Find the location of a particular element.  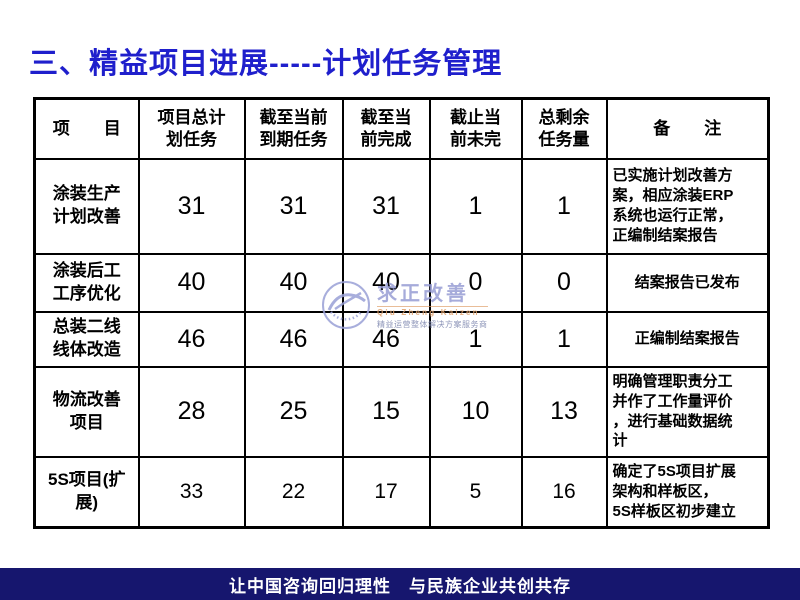

uncompleted-value: 0 is located at coordinates (475, 282).